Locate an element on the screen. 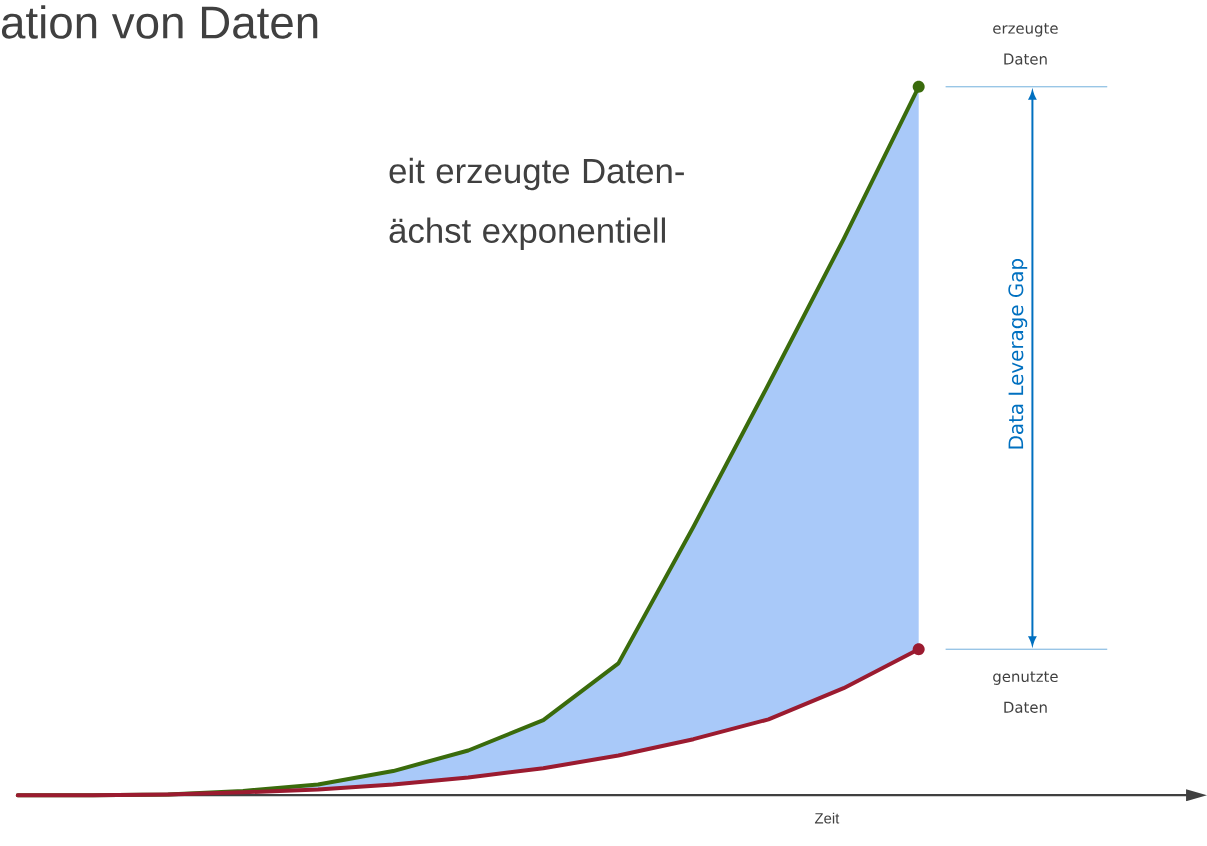  text: eit erzeugte Daten- ächst exponentiell is located at coordinates (536, 203).